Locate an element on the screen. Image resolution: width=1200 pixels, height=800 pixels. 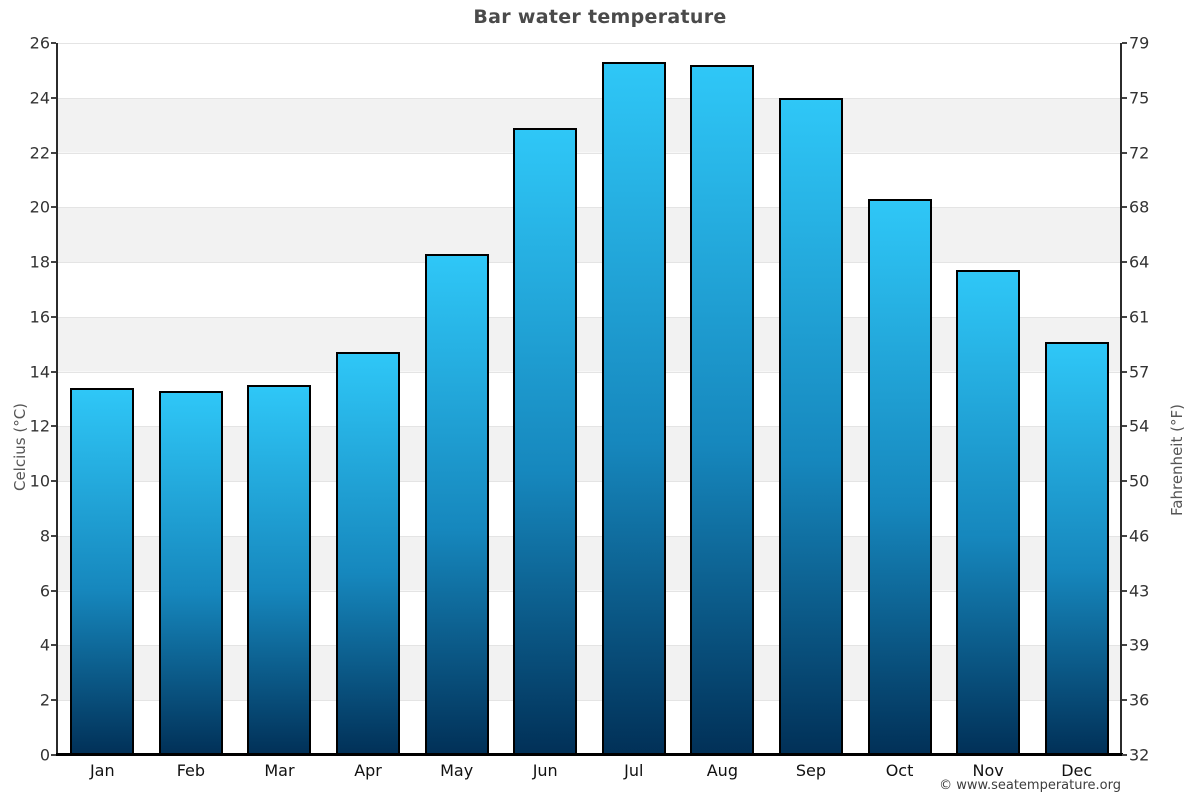
y-tick-fahrenheit: 43 is located at coordinates (1139, 591).